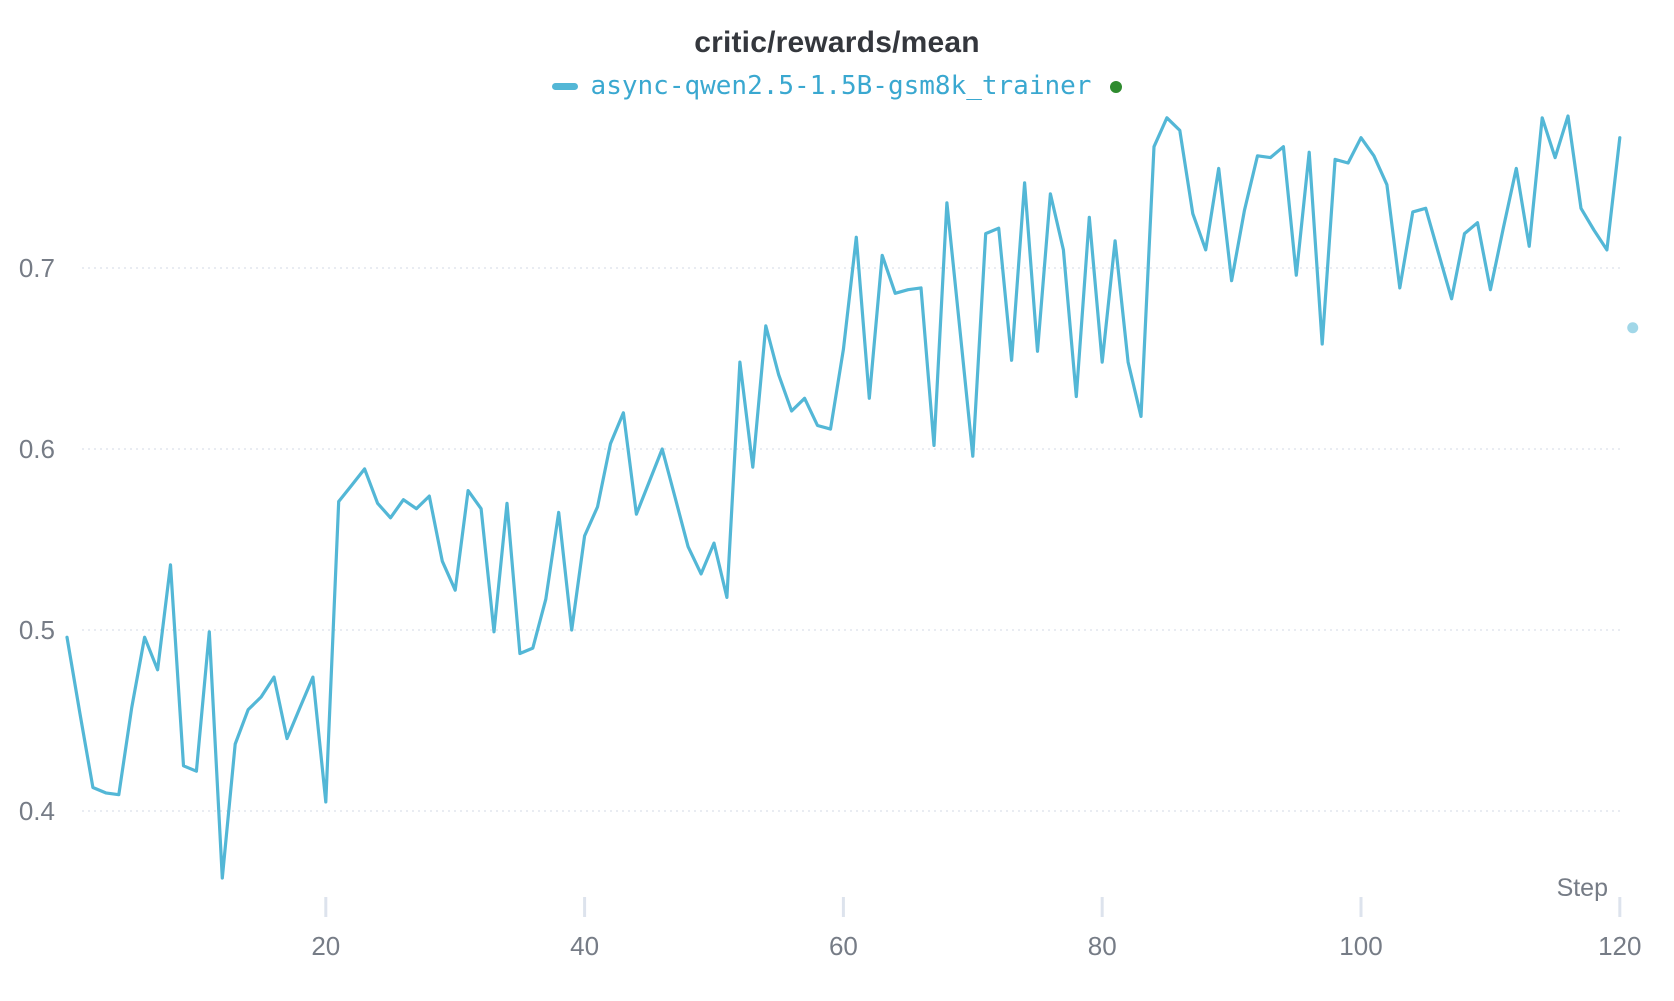  What do you see at coordinates (1360, 946) in the screenshot?
I see `x-axis-tick-label: 100` at bounding box center [1360, 946].